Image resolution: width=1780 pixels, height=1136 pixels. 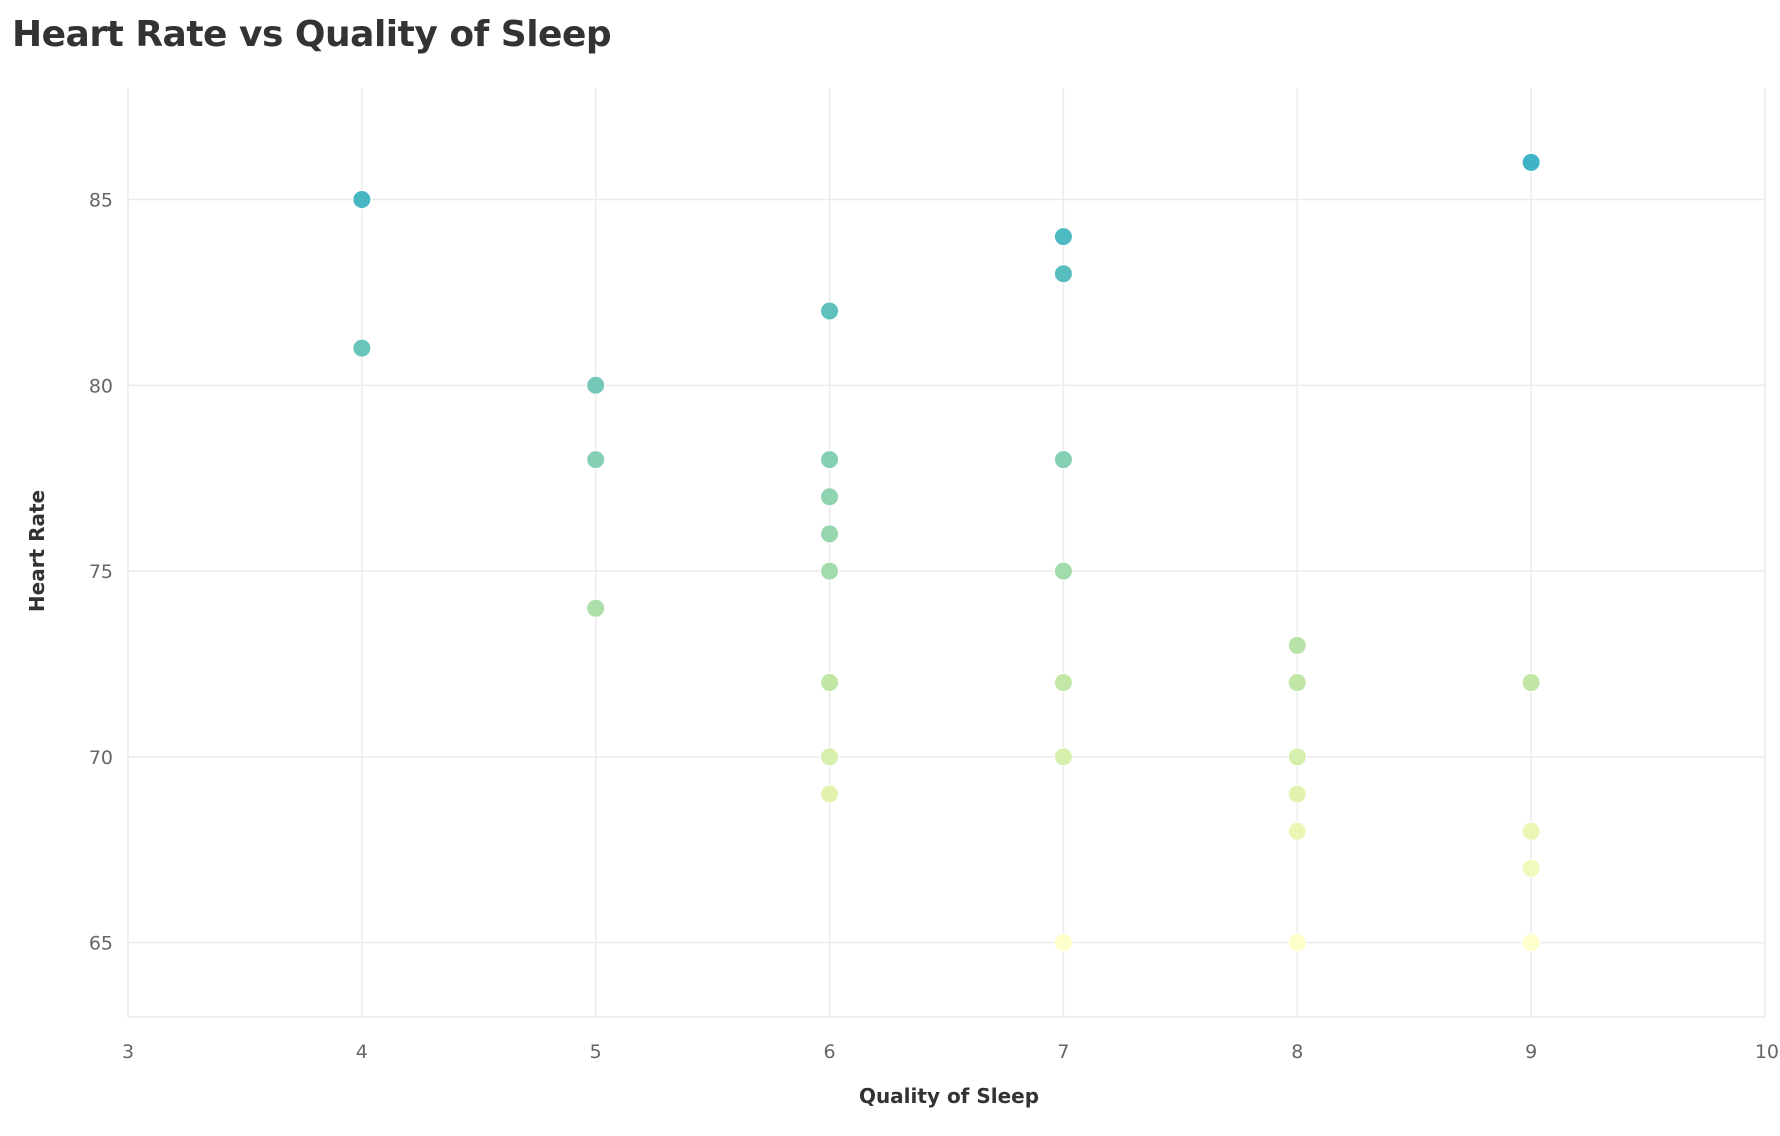 What do you see at coordinates (362, 1052) in the screenshot?
I see `x-tick-label: 4` at bounding box center [362, 1052].